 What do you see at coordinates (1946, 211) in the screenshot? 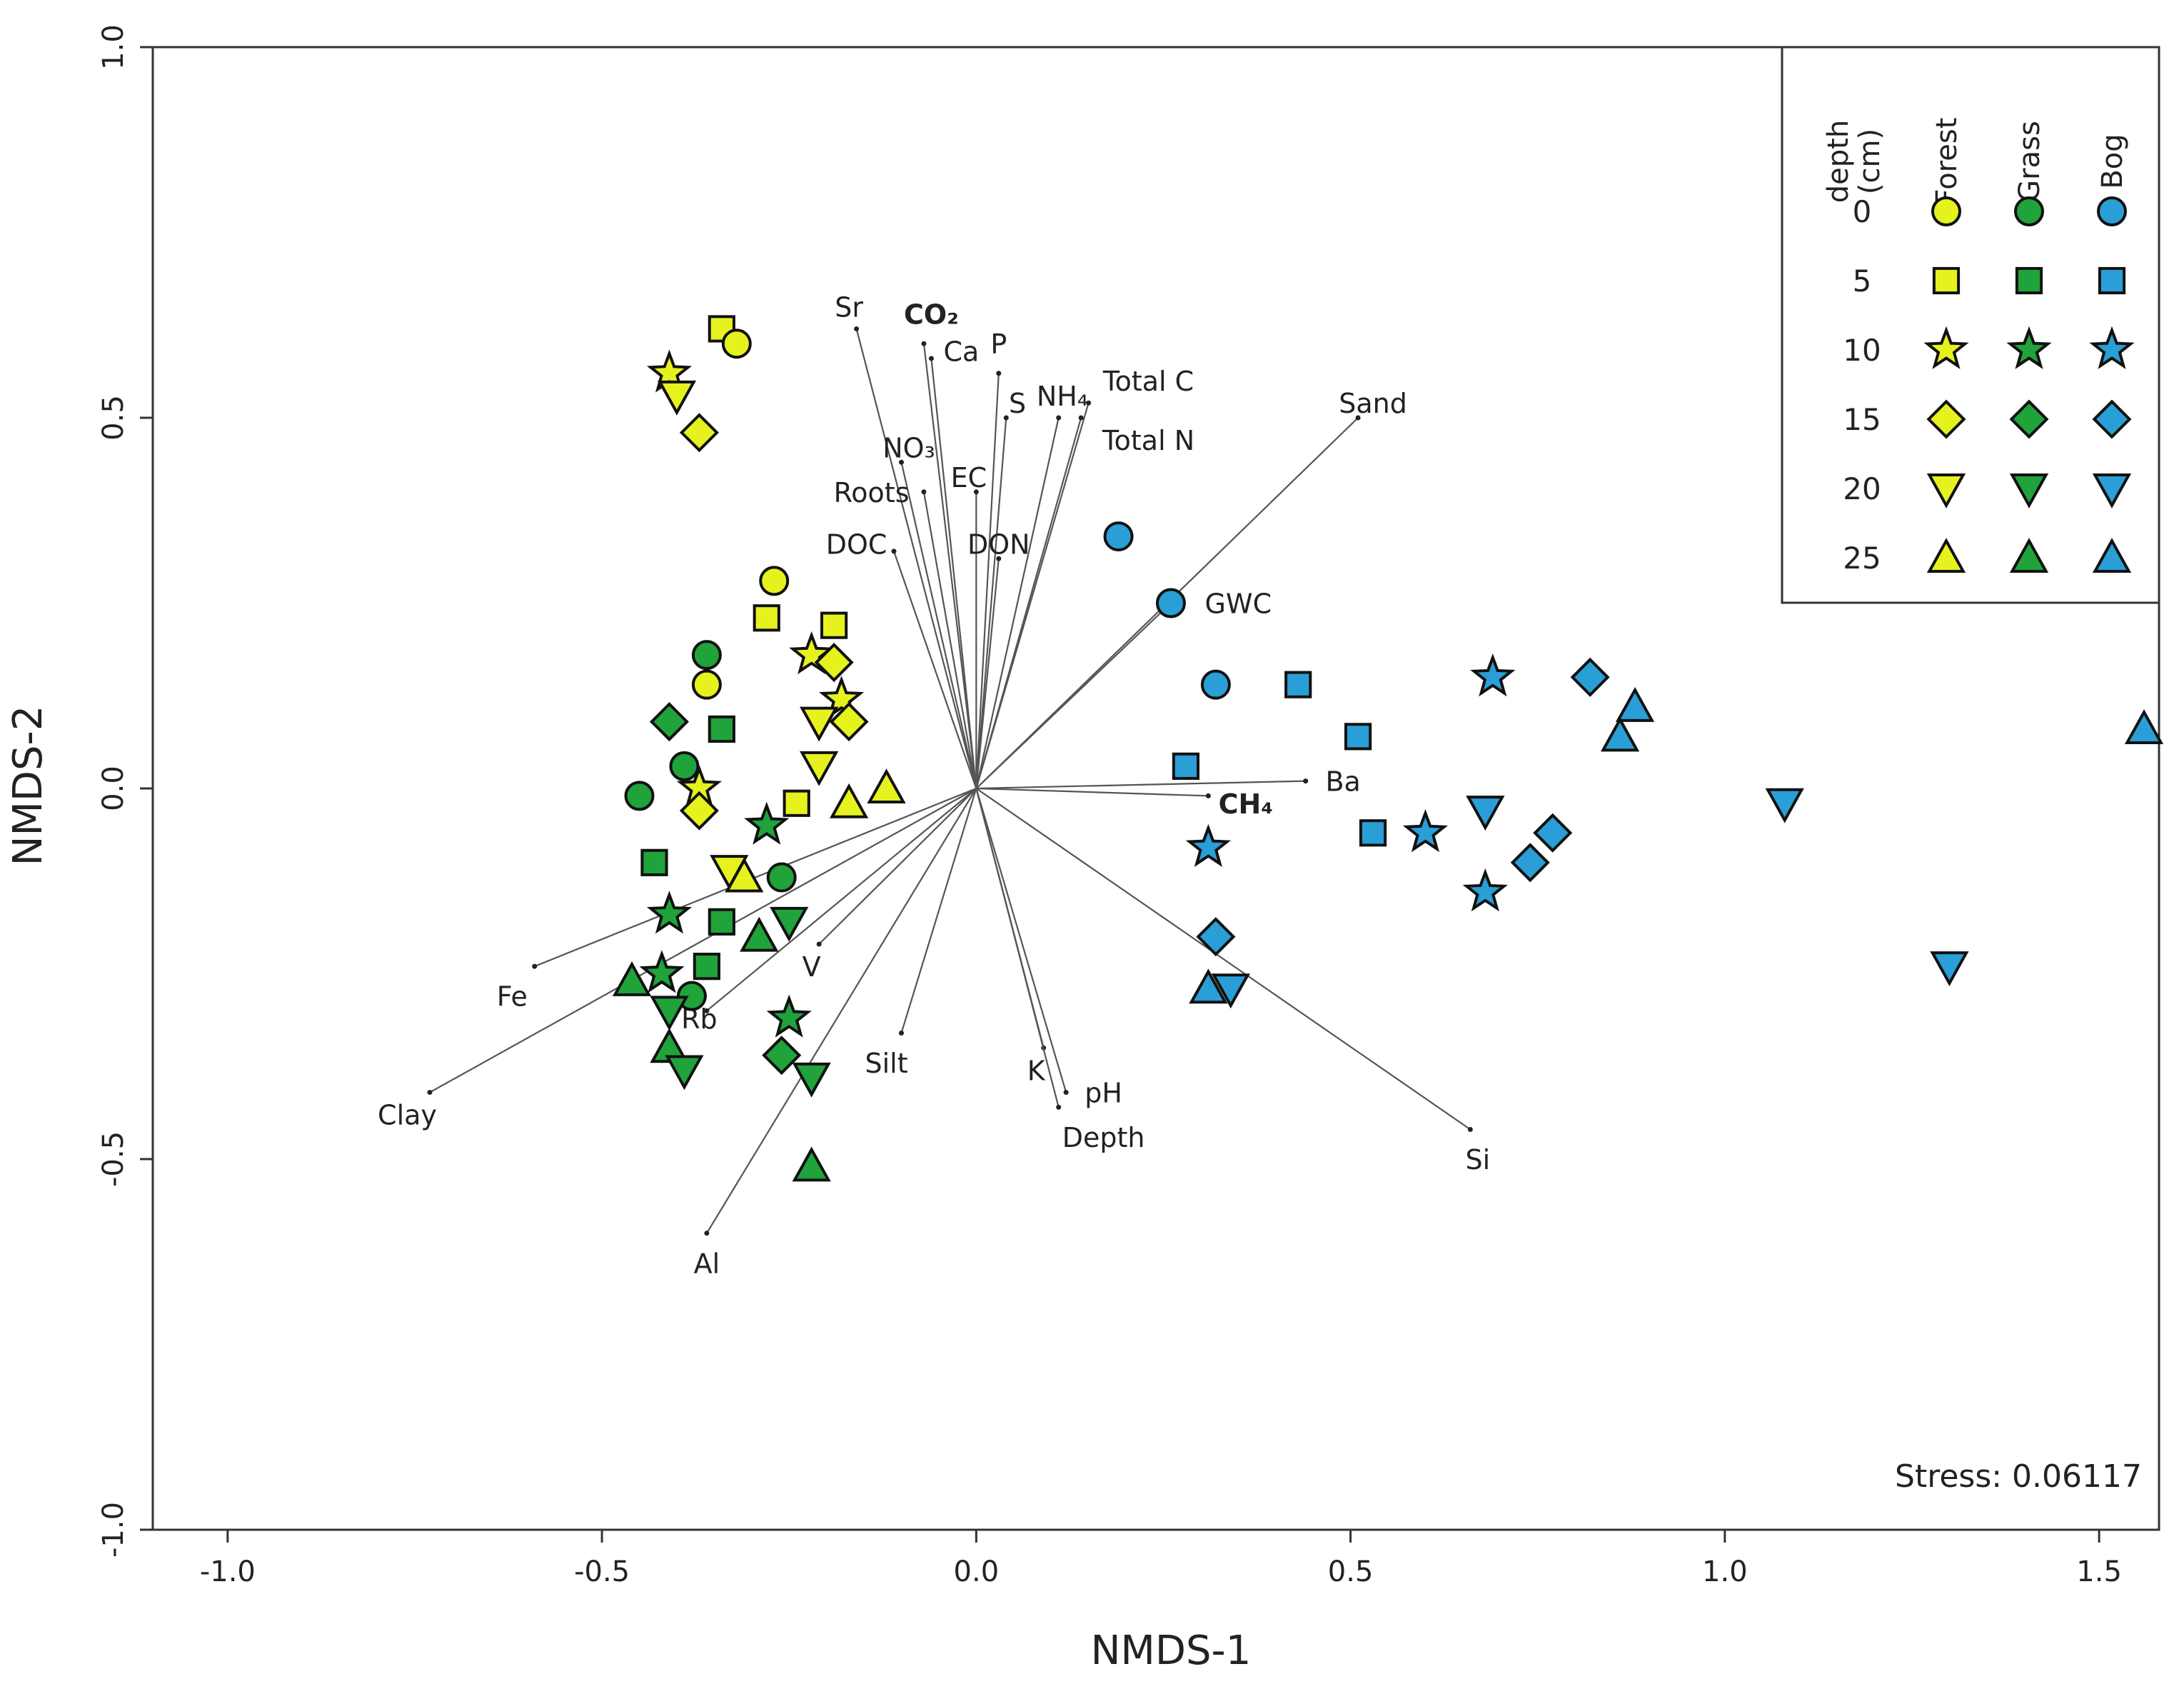
I see `legend-marker-forest-circle` at bounding box center [1946, 211].